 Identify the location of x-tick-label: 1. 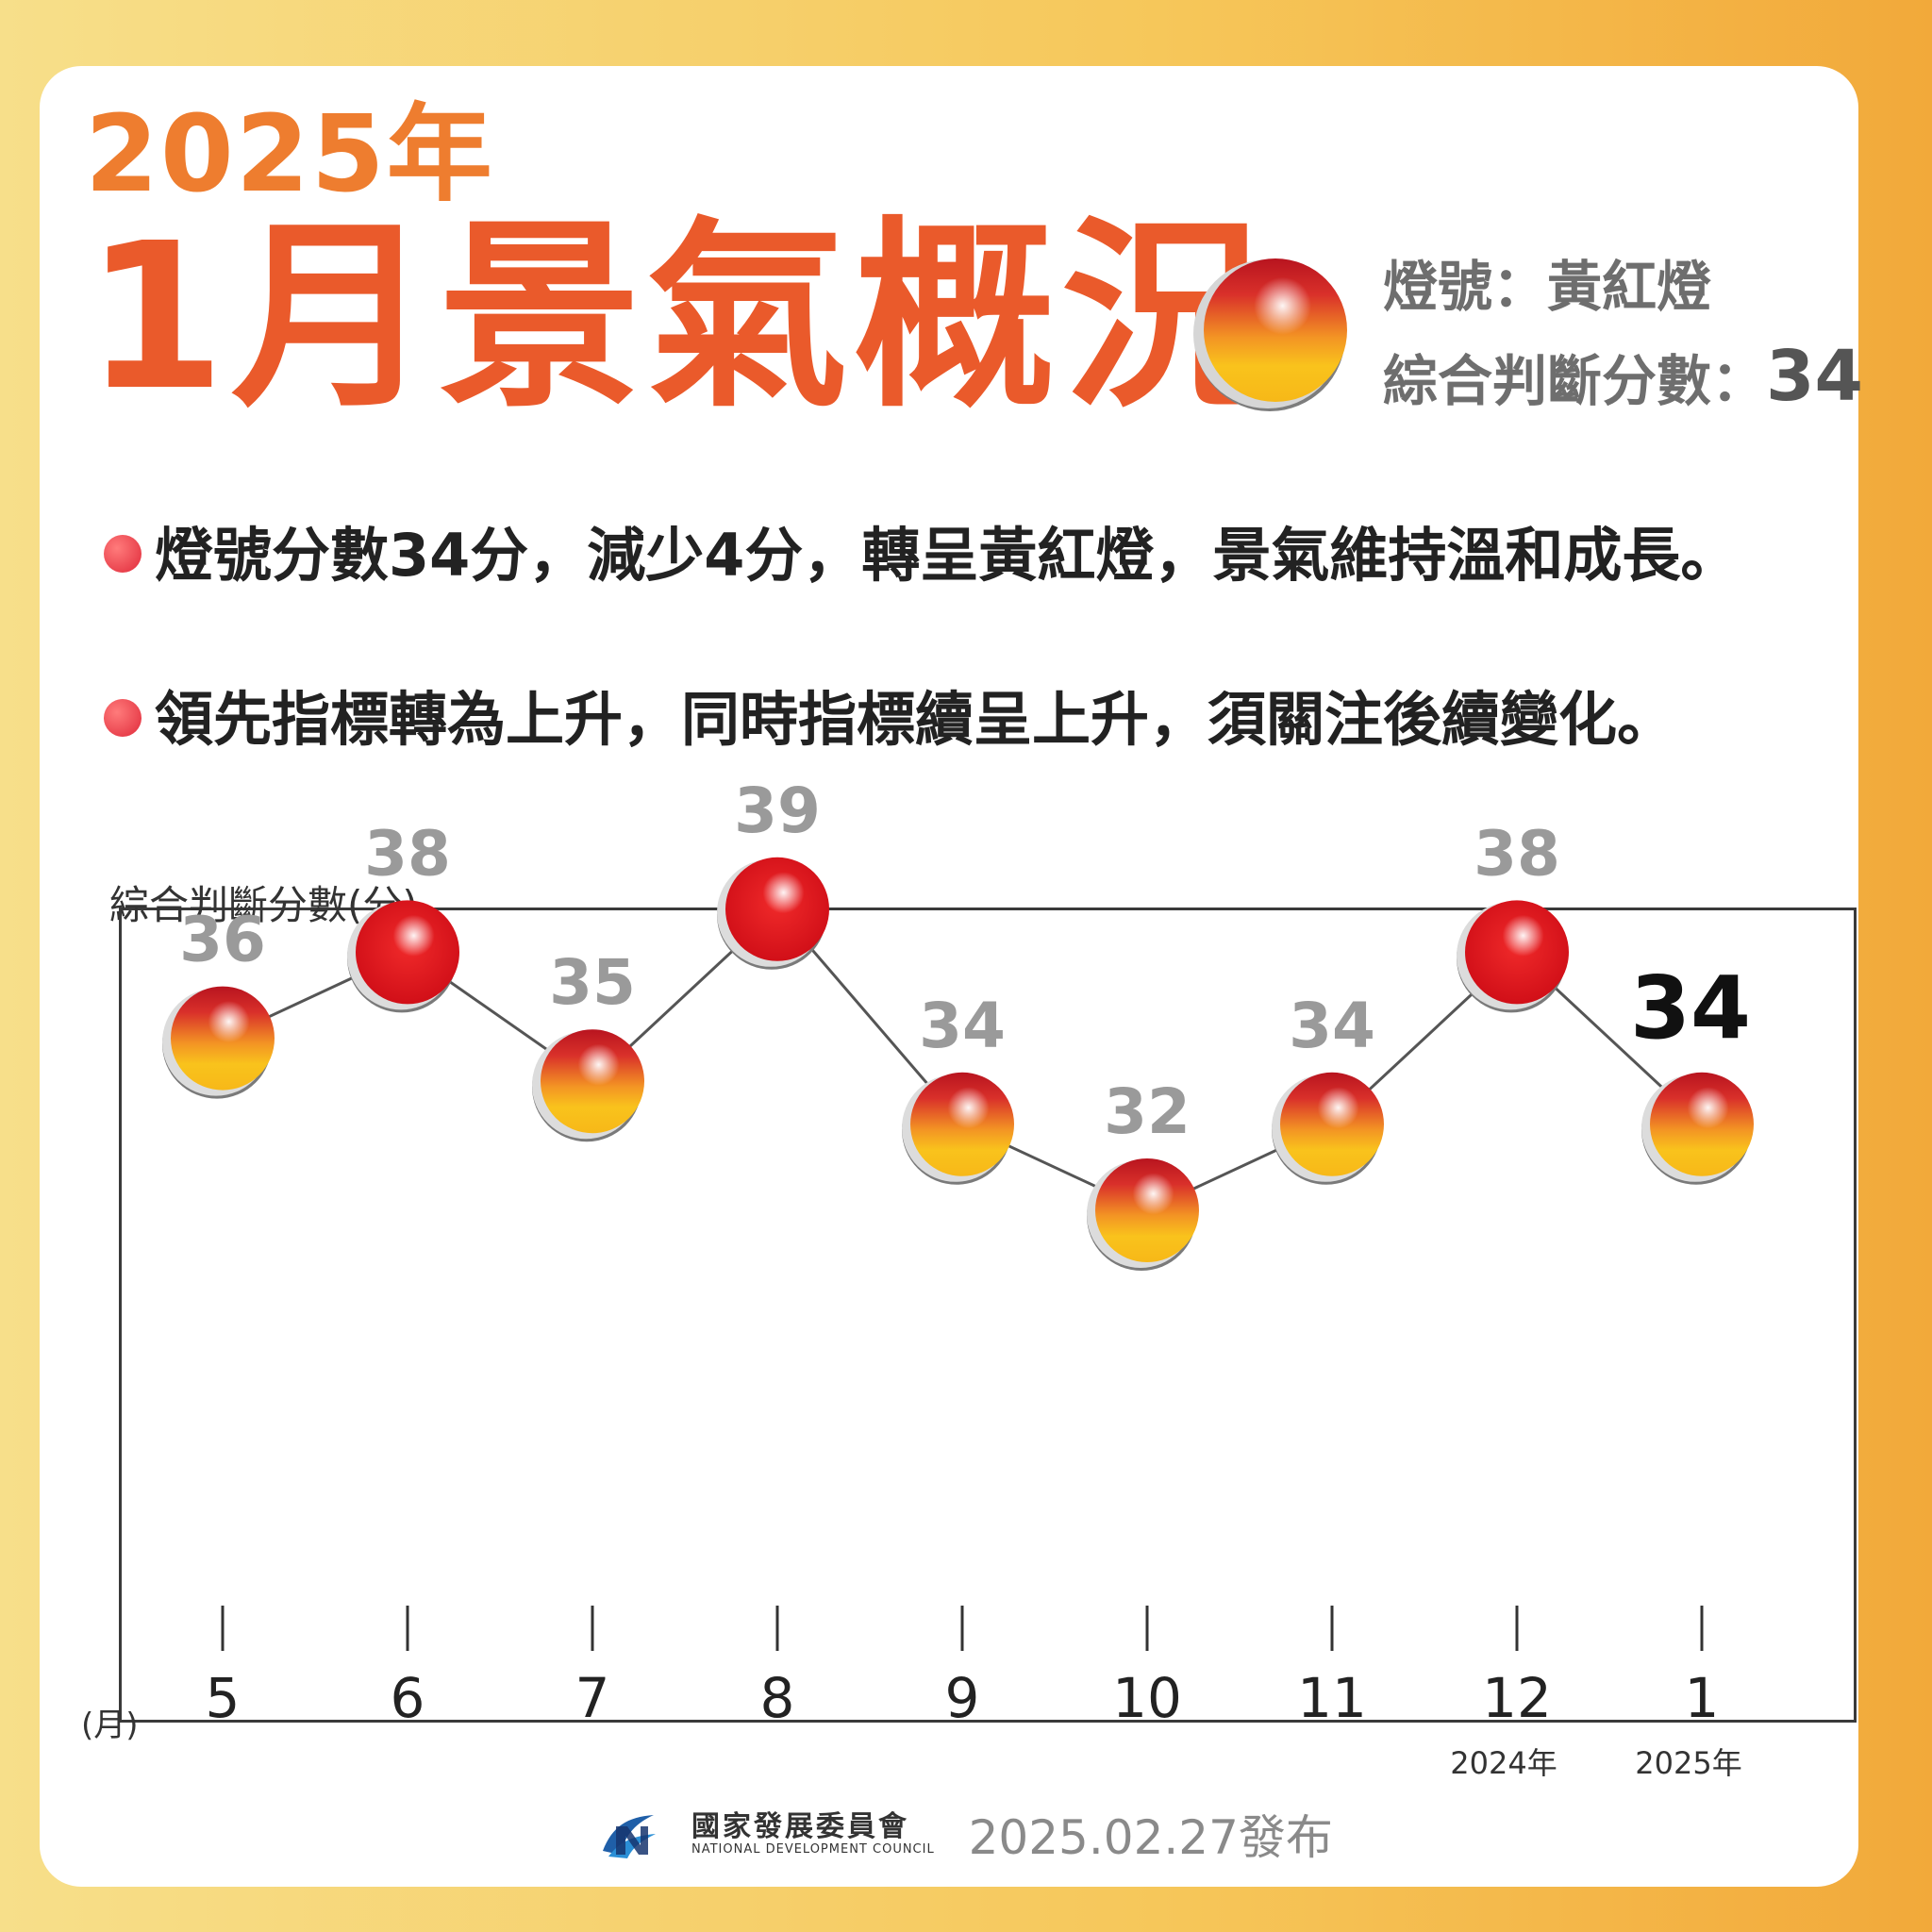
(1702, 1698).